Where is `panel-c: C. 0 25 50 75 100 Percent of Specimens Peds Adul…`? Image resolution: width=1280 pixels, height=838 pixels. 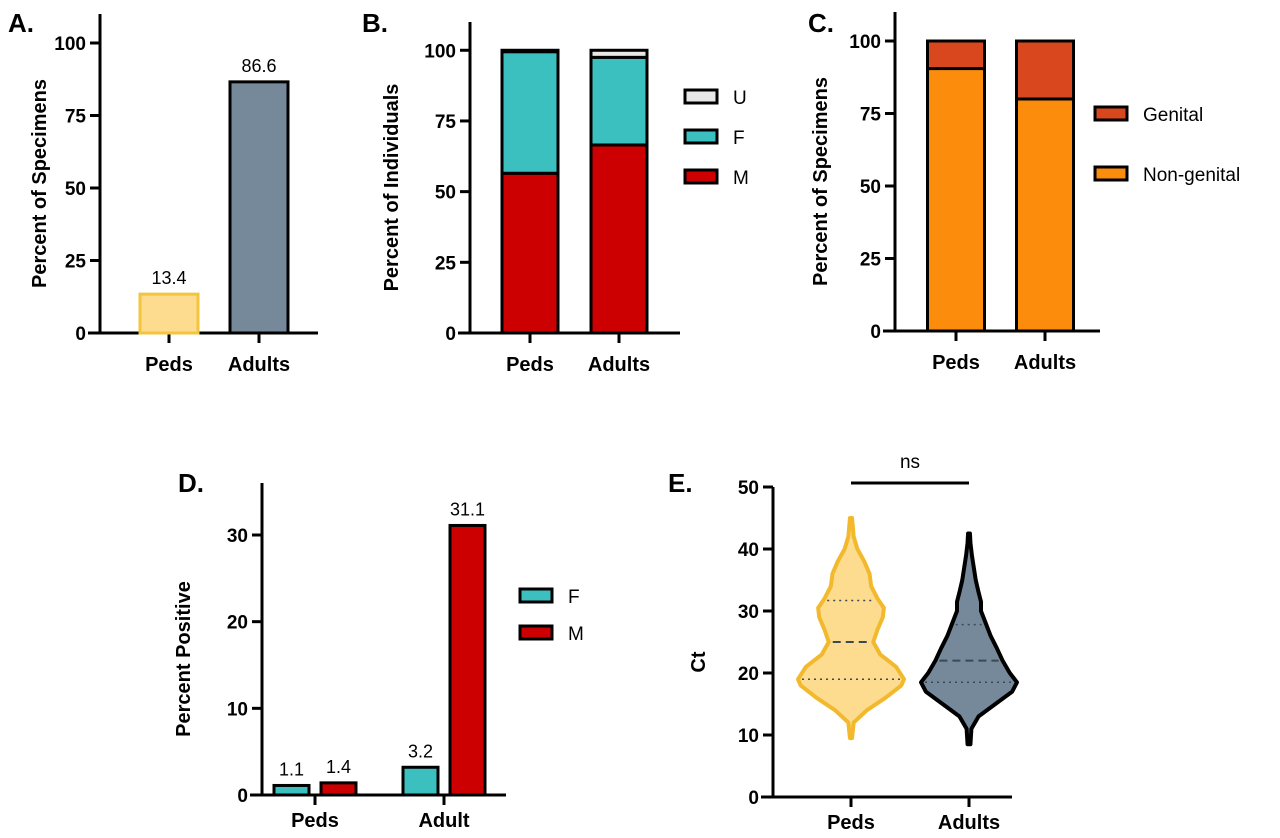
panel-c: C. 0 25 50 75 100 Percent of Specimens Peds Adul… is located at coordinates (1024, 191).